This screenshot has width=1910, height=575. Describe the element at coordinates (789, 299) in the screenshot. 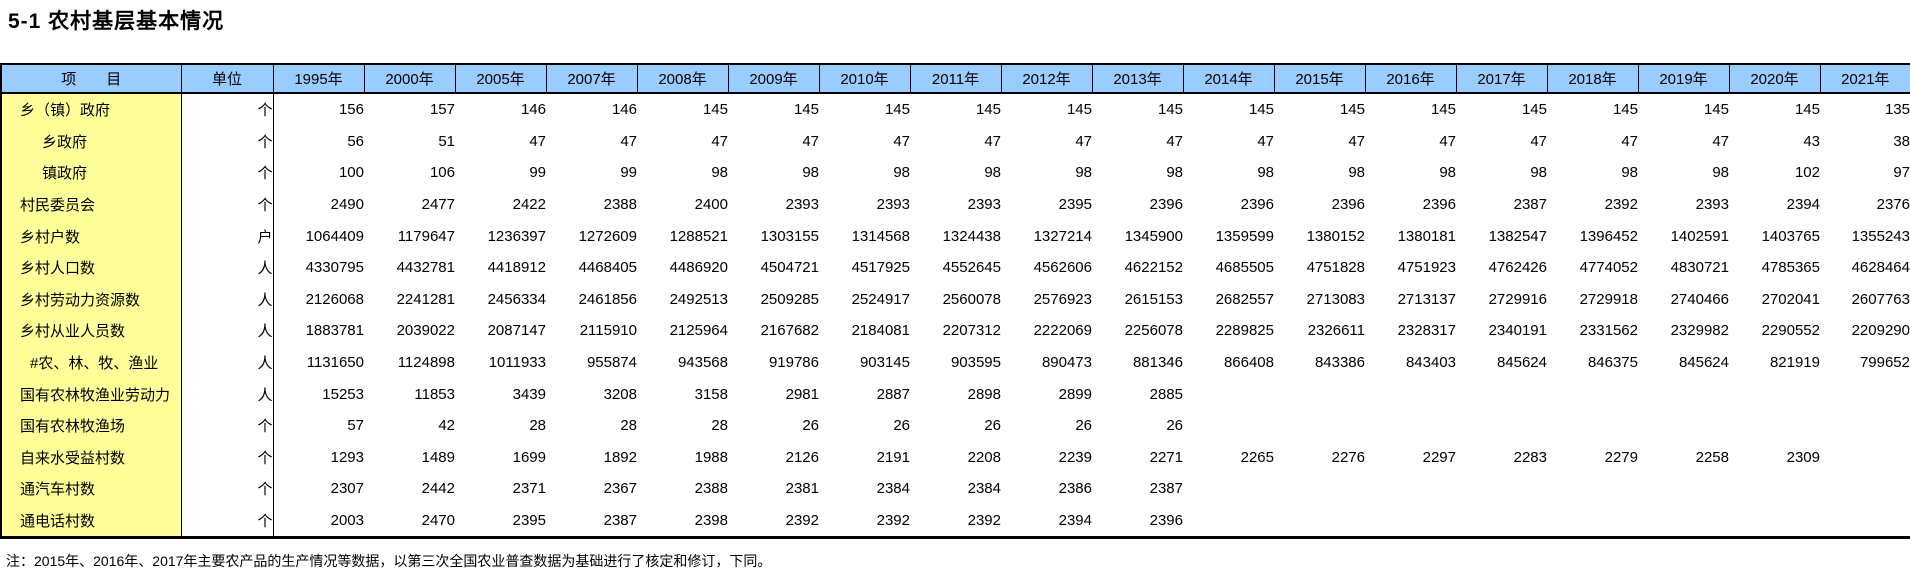

I see `value-cell: 2509285` at that location.